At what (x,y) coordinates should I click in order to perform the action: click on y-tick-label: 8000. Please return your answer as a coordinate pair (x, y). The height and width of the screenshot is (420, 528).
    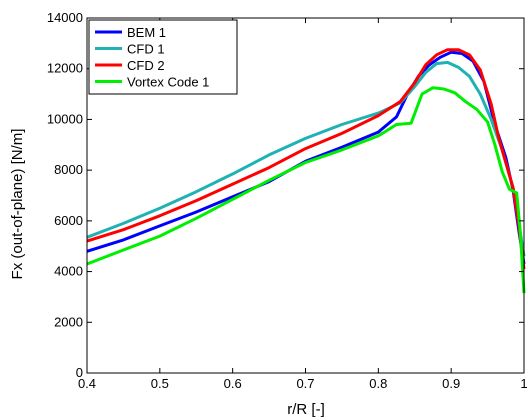
    Looking at the image, I should click on (68, 169).